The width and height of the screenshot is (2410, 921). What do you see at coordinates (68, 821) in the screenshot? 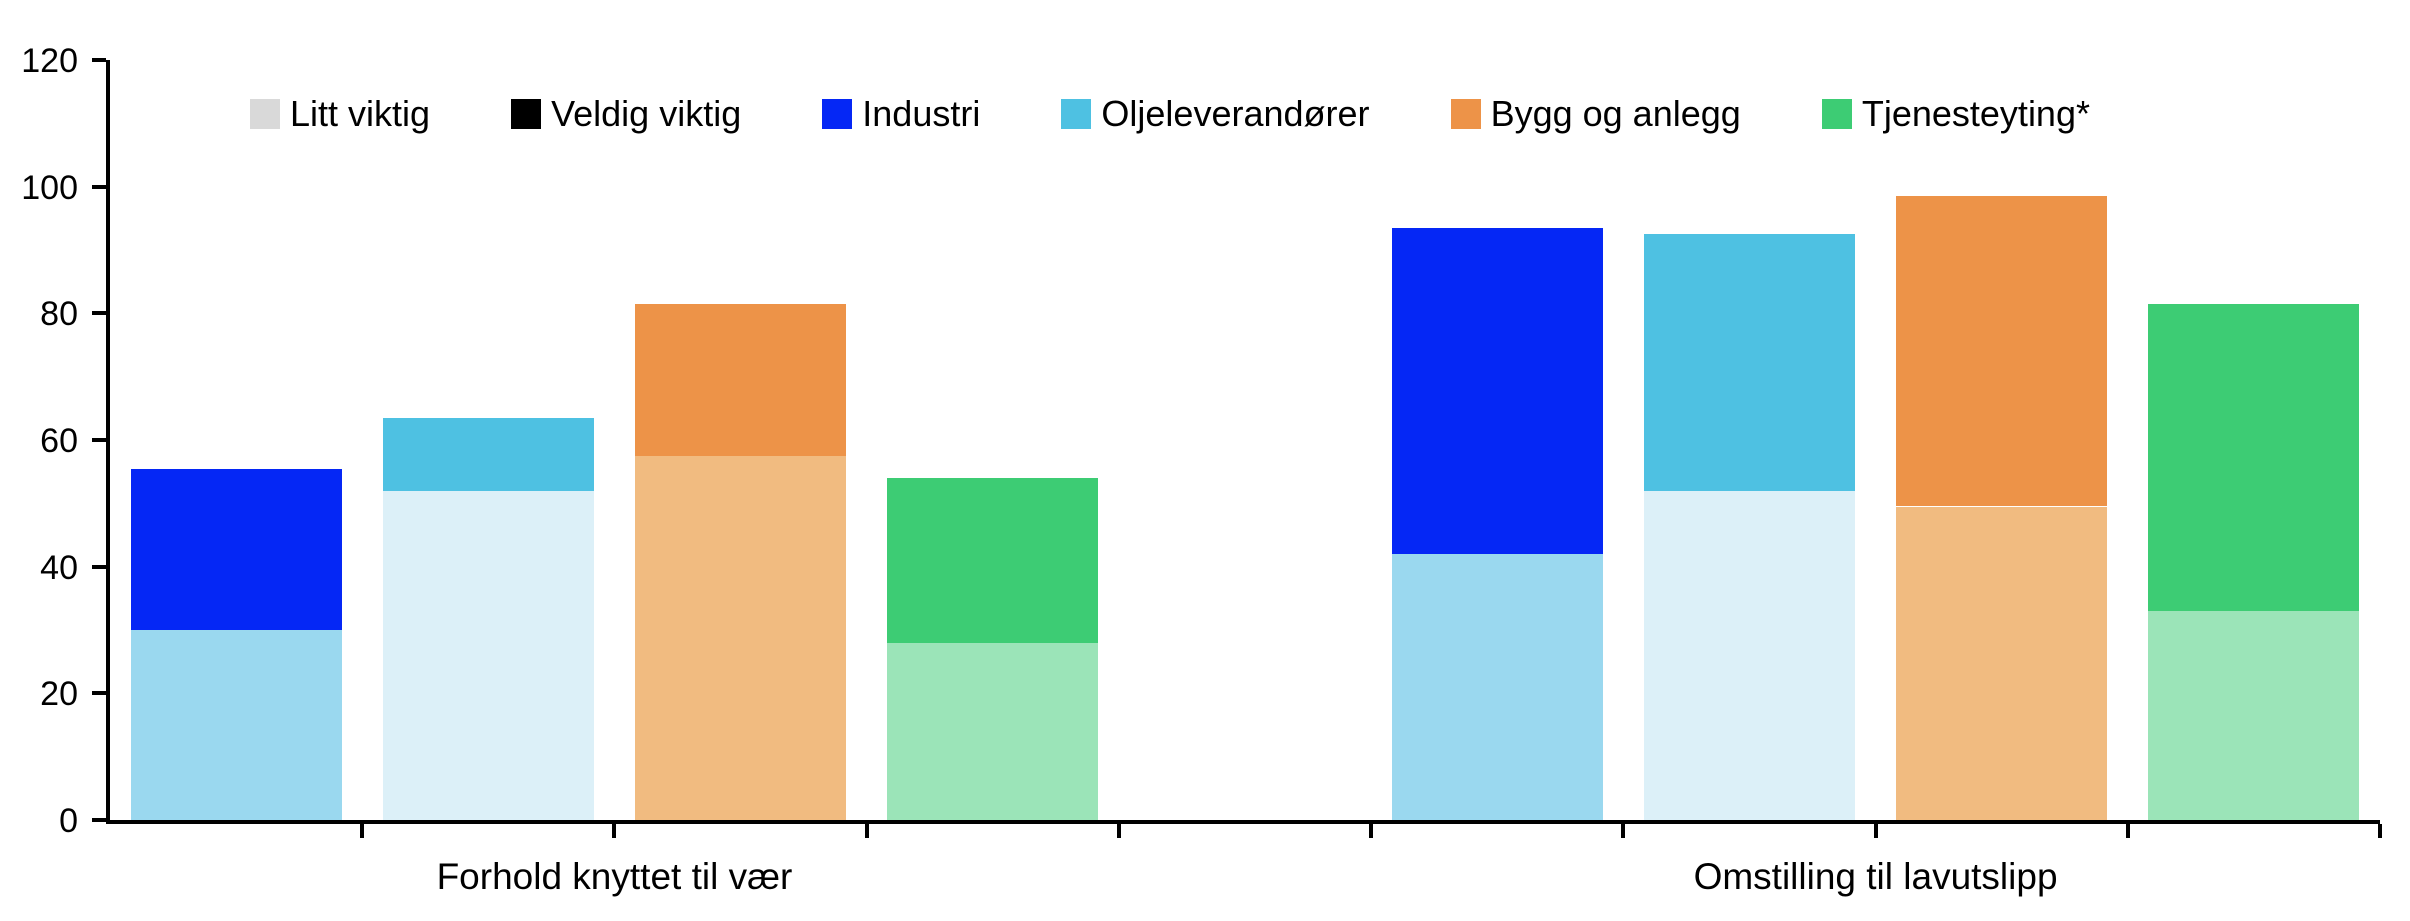
I see `y-tick-label: 0` at bounding box center [68, 821].